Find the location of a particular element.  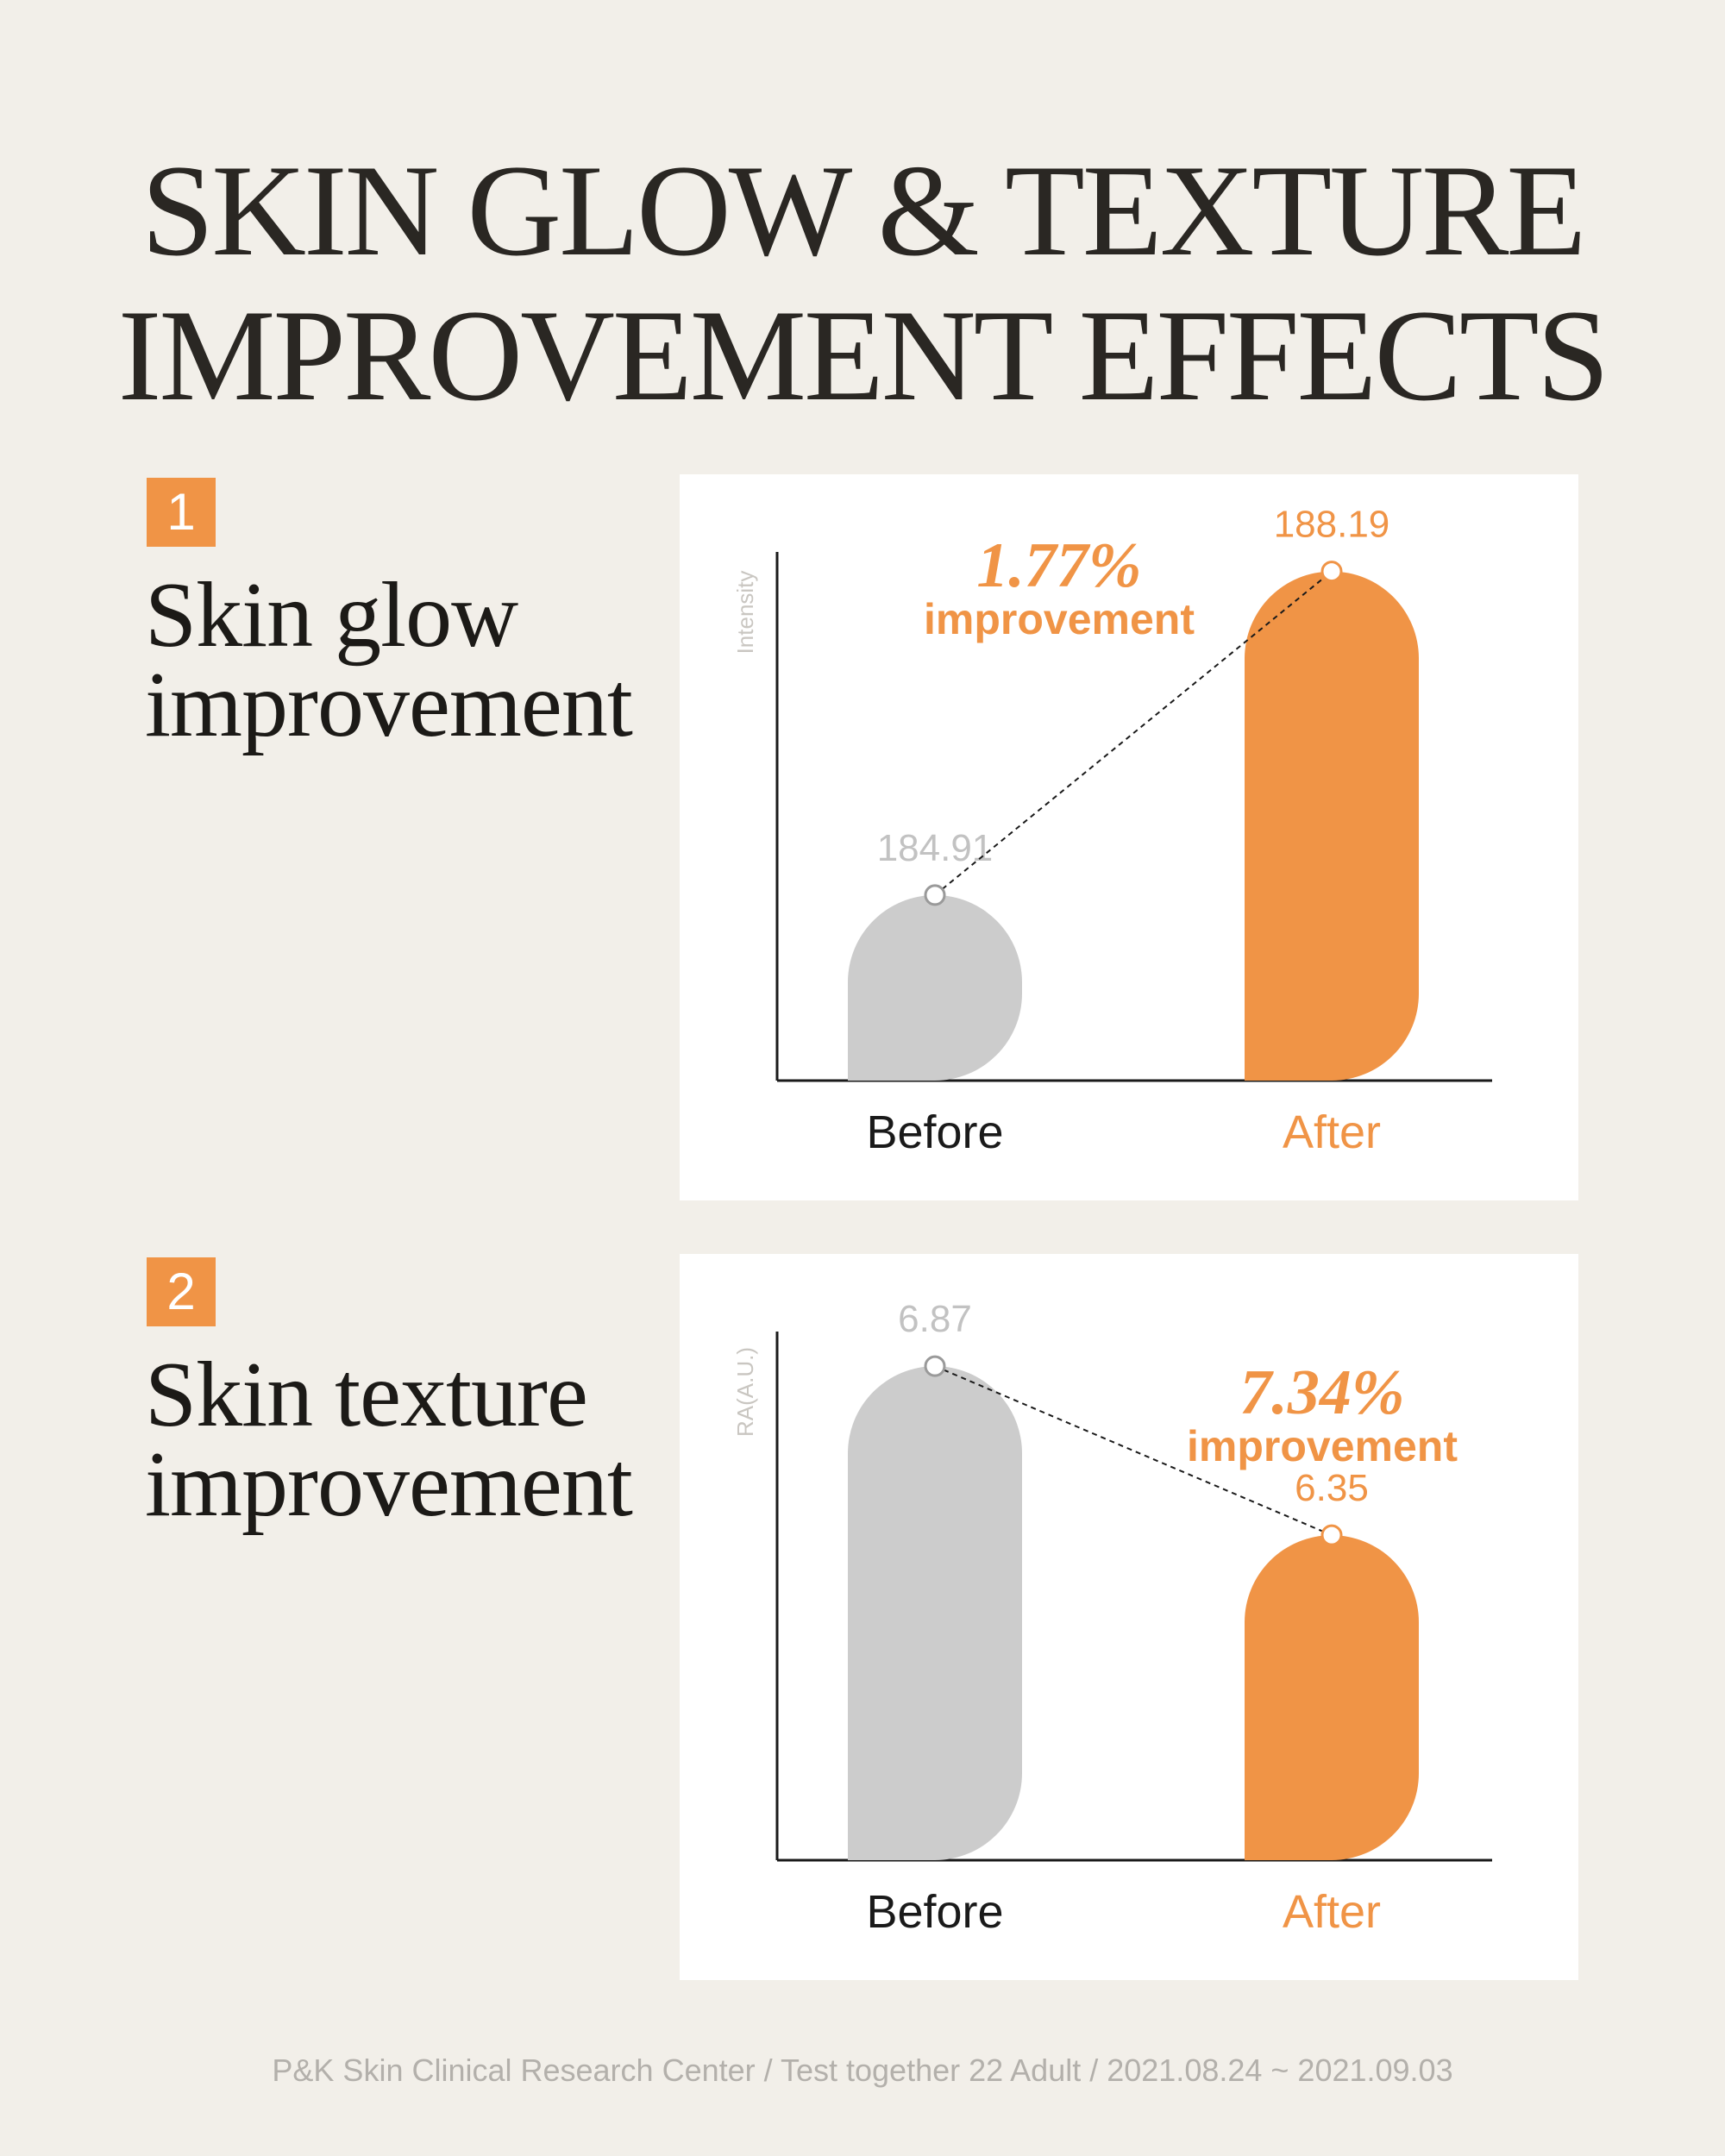

section-2-title-line-2: improvement is located at coordinates (389, 1484).